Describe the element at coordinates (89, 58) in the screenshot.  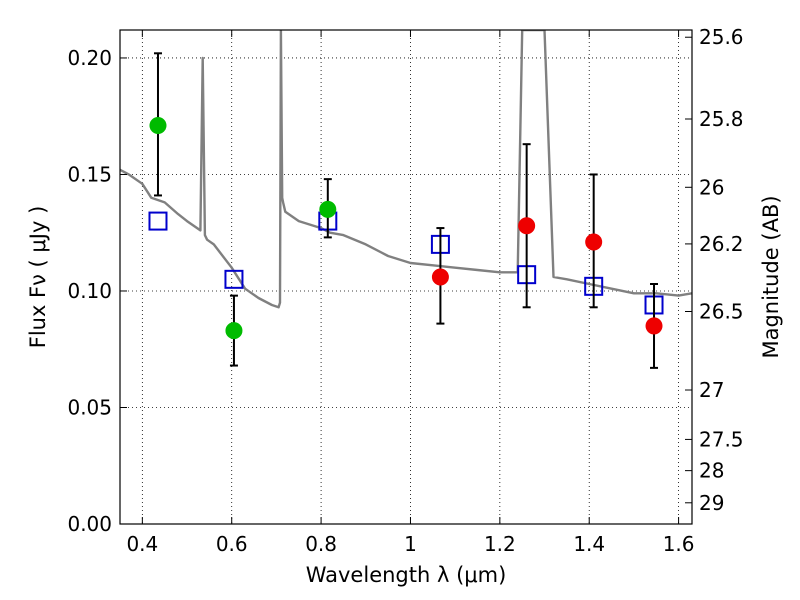
I see `y-tick-label: 0.20` at that location.